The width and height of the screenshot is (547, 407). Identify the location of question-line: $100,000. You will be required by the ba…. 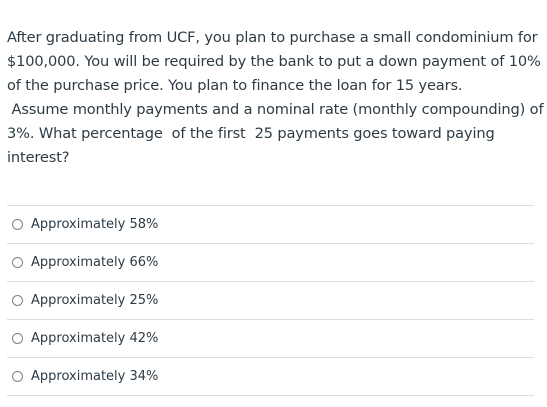
(274, 61).